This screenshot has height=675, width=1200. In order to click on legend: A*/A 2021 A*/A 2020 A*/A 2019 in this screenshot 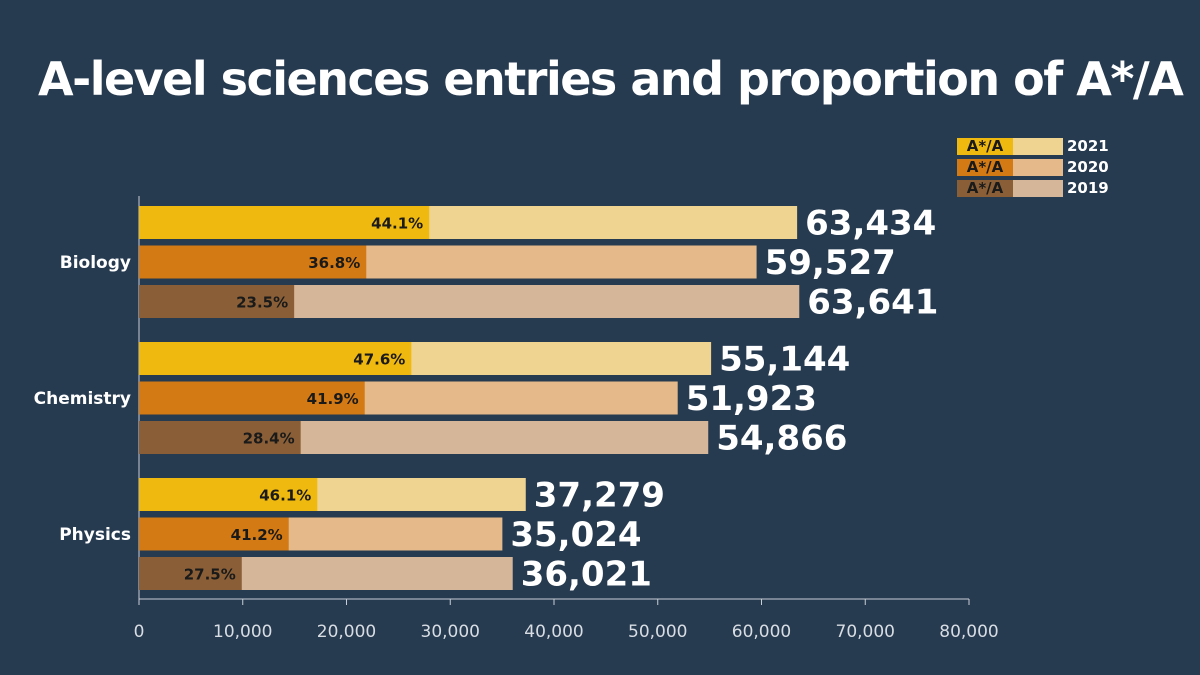, I will do `click(1033, 167)`.